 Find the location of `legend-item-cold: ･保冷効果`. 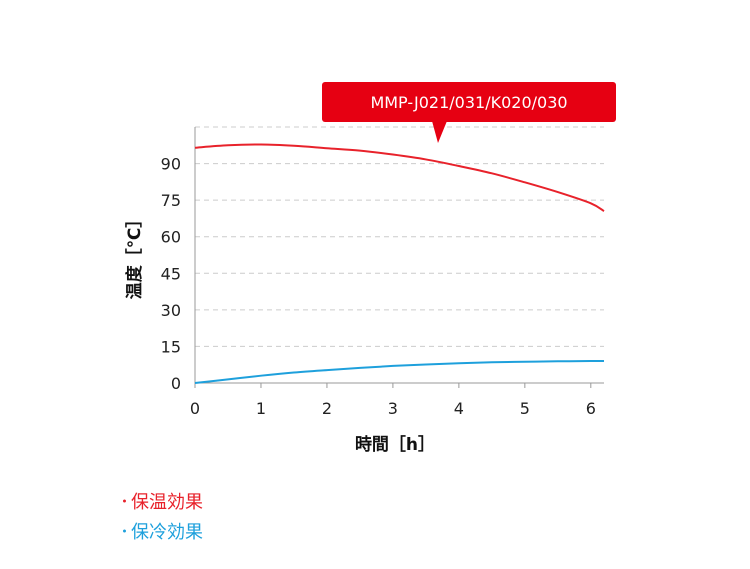

legend-item-cold: ･保冷効果 is located at coordinates (161, 533).